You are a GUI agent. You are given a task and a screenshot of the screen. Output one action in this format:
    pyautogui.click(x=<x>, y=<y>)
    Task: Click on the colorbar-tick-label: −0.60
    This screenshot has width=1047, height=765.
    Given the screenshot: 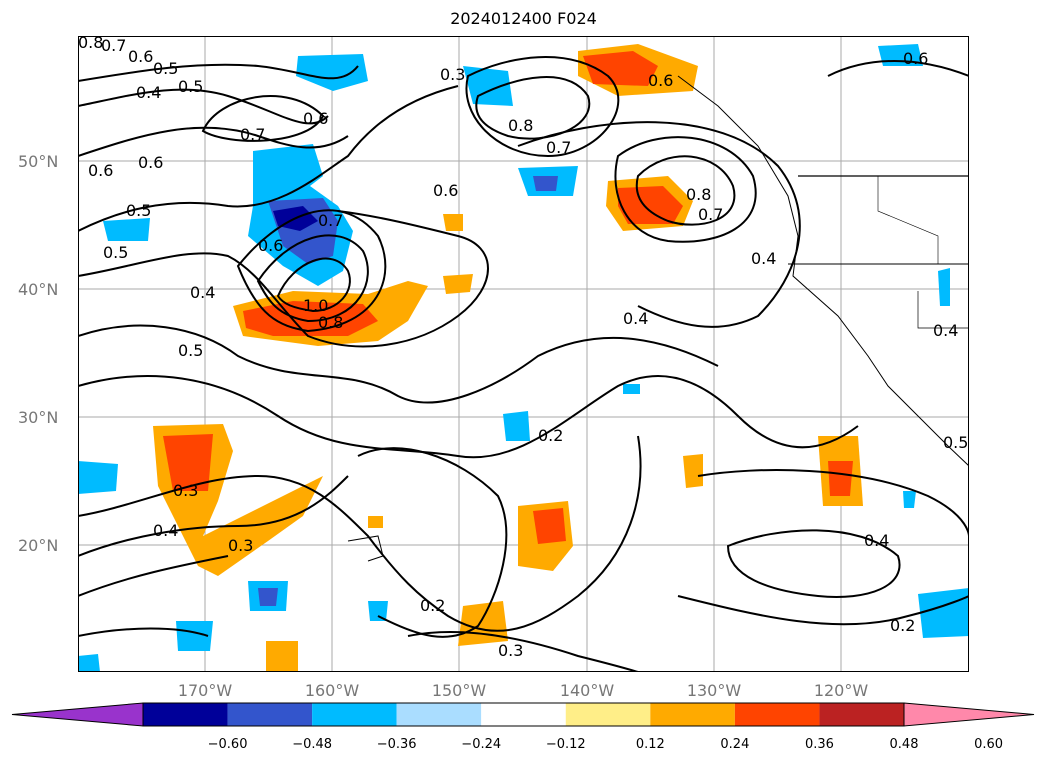 What is the action you would take?
    pyautogui.click(x=227, y=744)
    